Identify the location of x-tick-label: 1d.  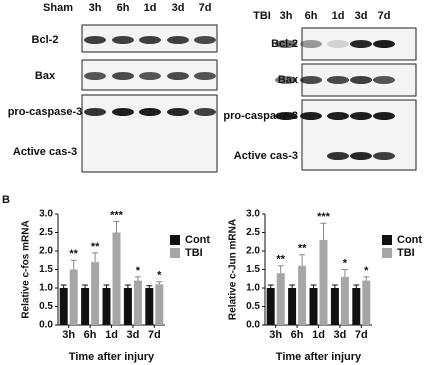
(318, 335).